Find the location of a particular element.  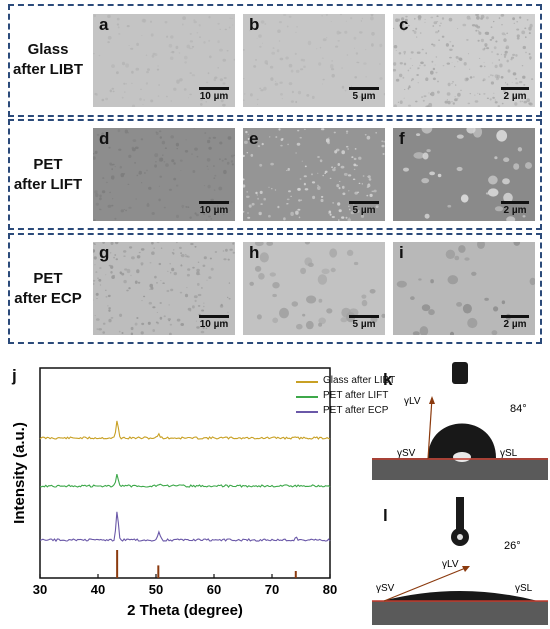

x-tick-label: 70 is located at coordinates (272, 589).